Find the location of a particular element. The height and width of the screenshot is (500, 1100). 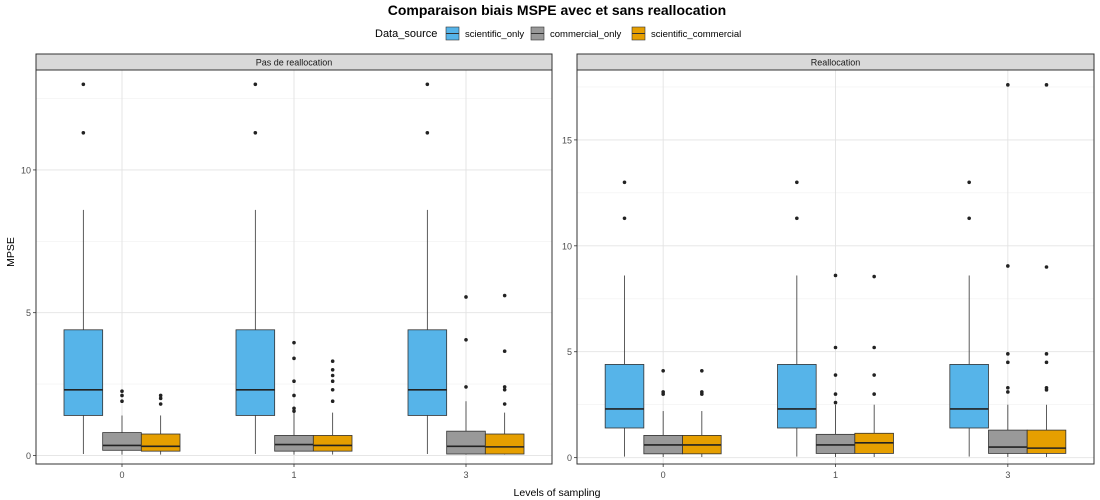

y-tick-label: 0 is located at coordinates (28, 456).